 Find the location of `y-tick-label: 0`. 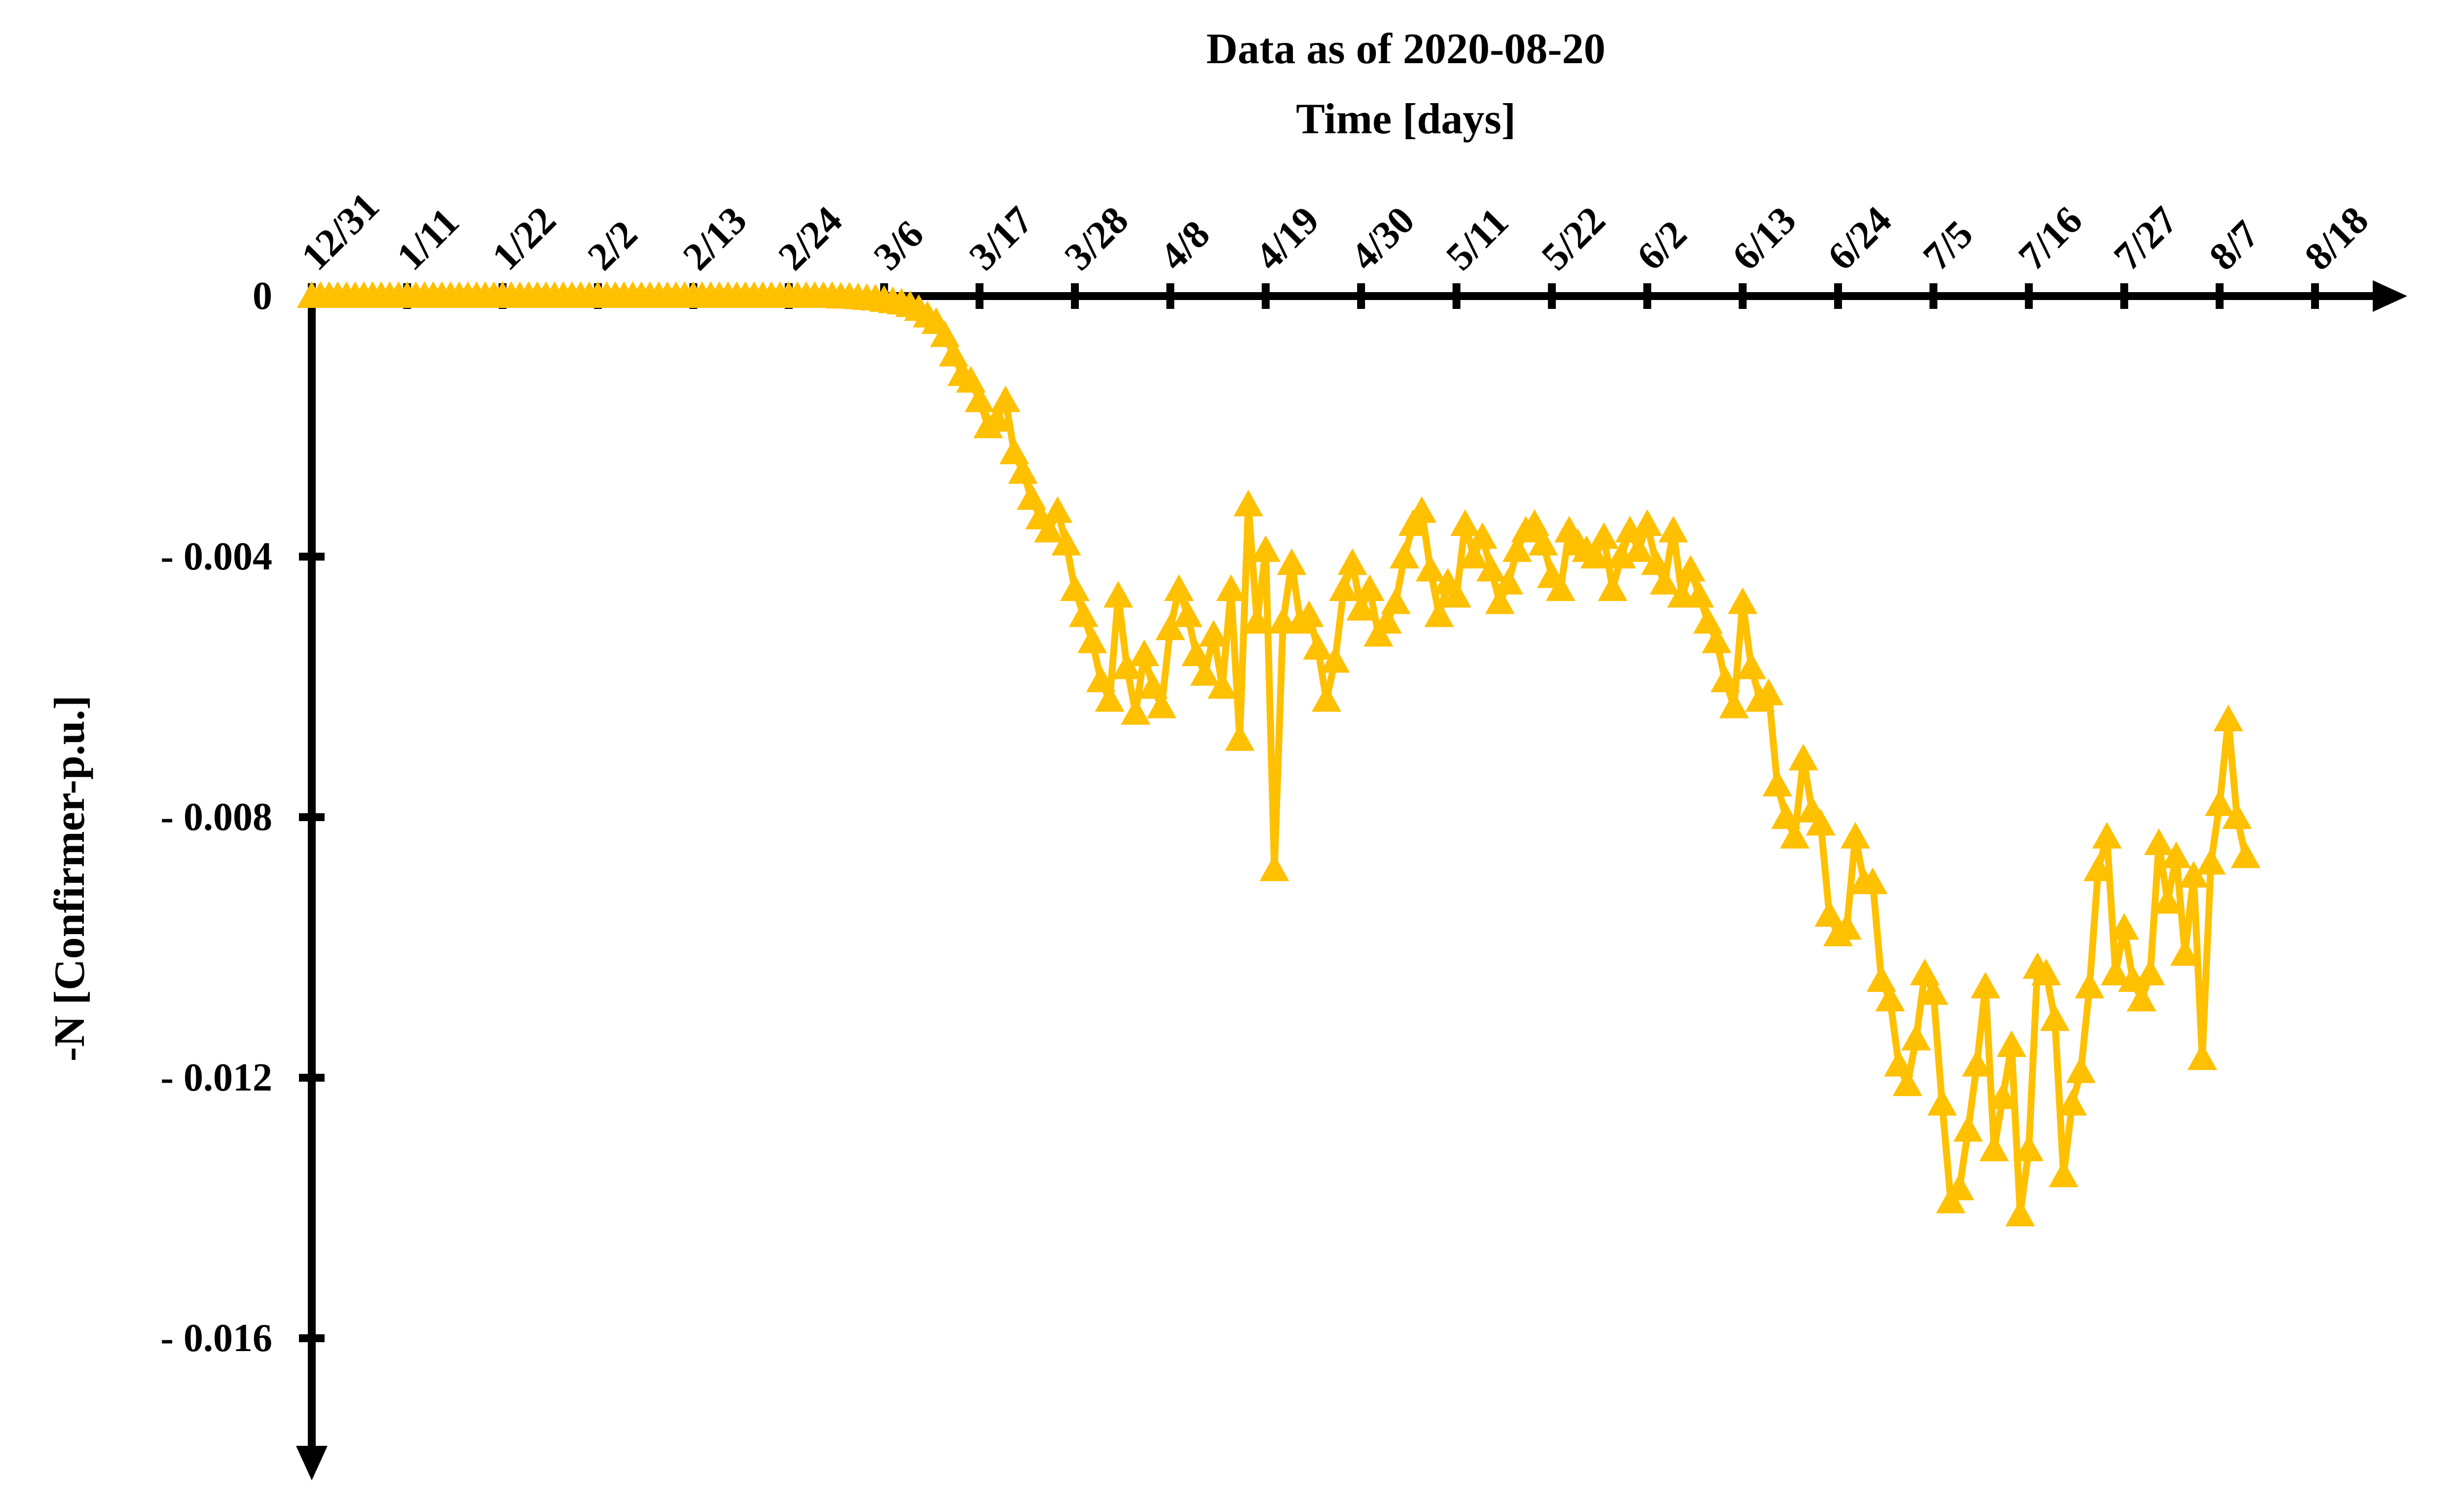

y-tick-label: 0 is located at coordinates (262, 296).